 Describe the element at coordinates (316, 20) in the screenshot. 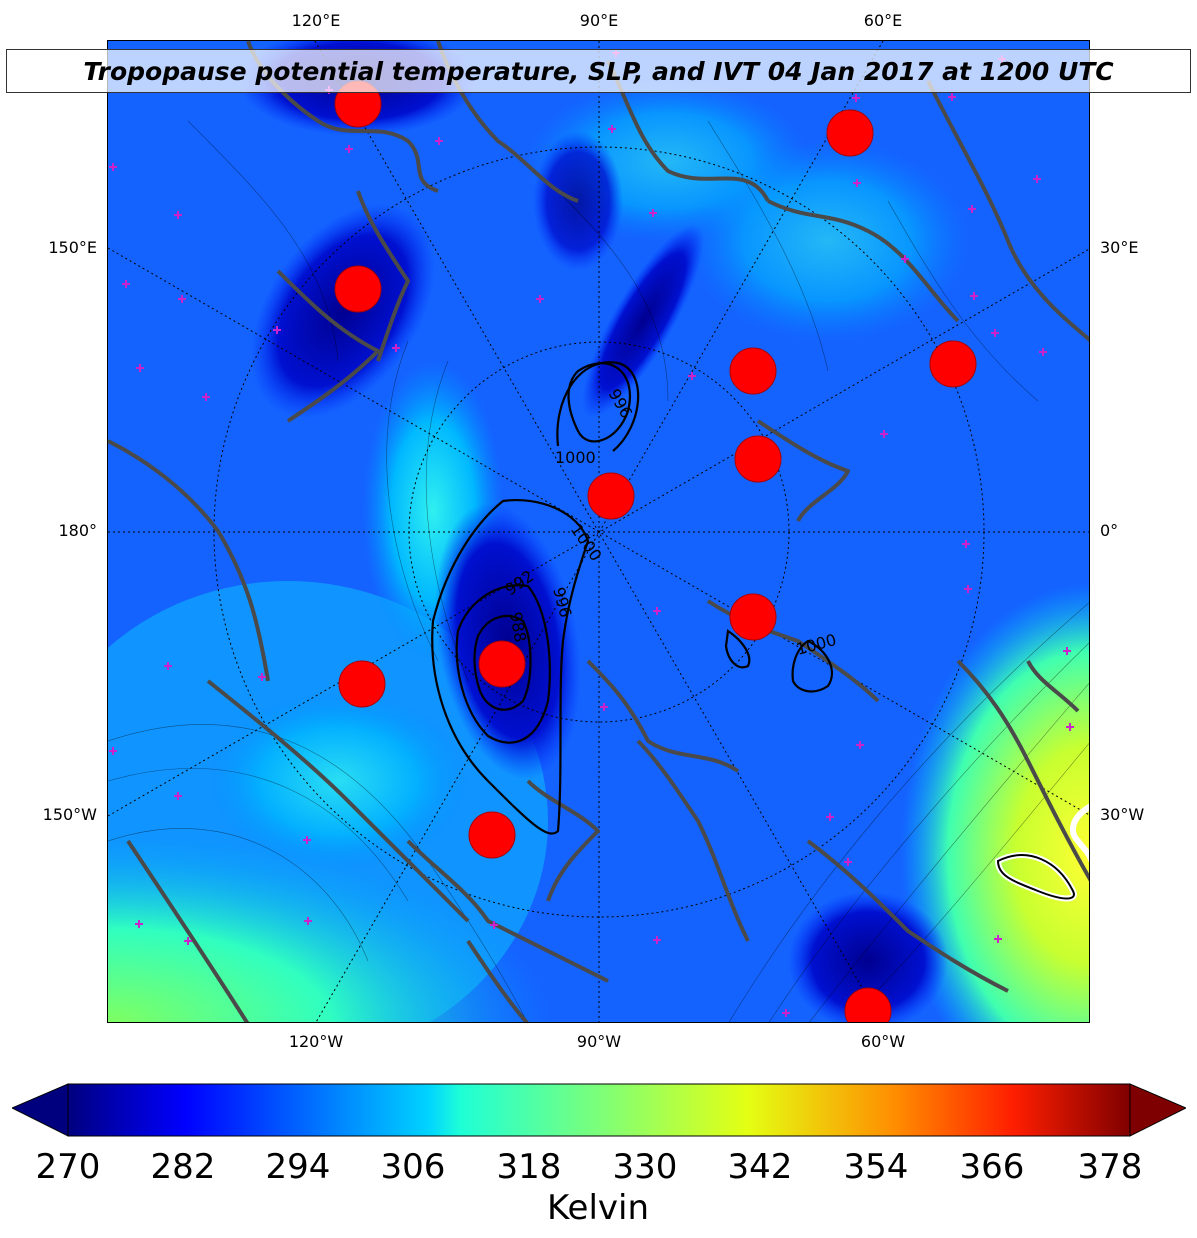

I see `lon-label-top: 120°E` at that location.